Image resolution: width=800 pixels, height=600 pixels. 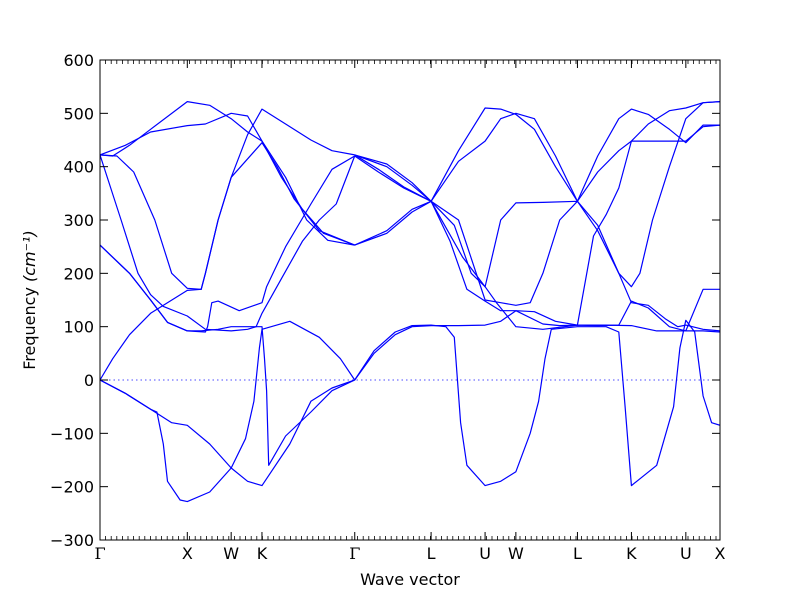 What do you see at coordinates (72, 540) in the screenshot?
I see `y-tick-label: −300` at bounding box center [72, 540].